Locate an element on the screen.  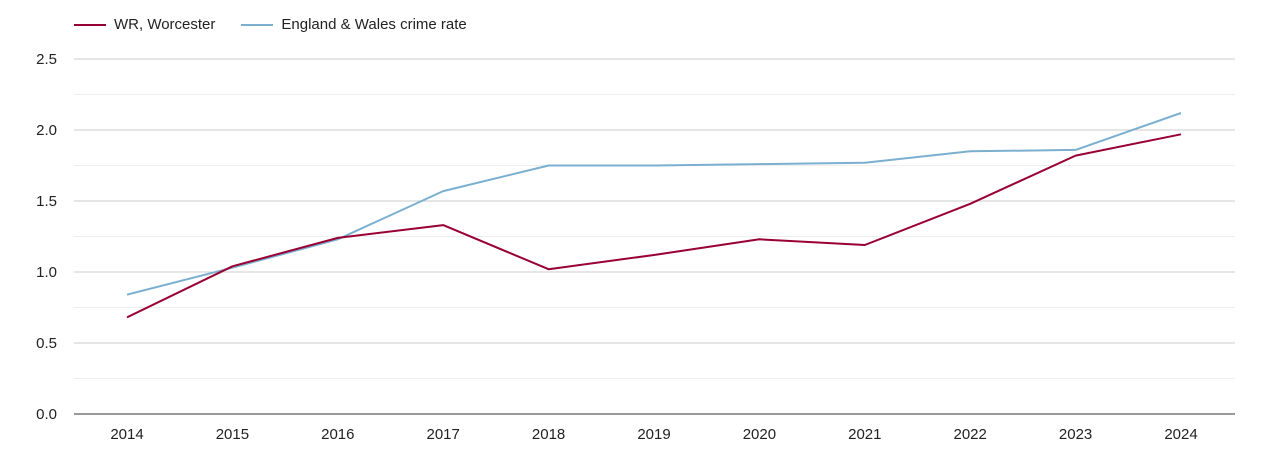
x-tick-label: 2020 is located at coordinates (759, 434).